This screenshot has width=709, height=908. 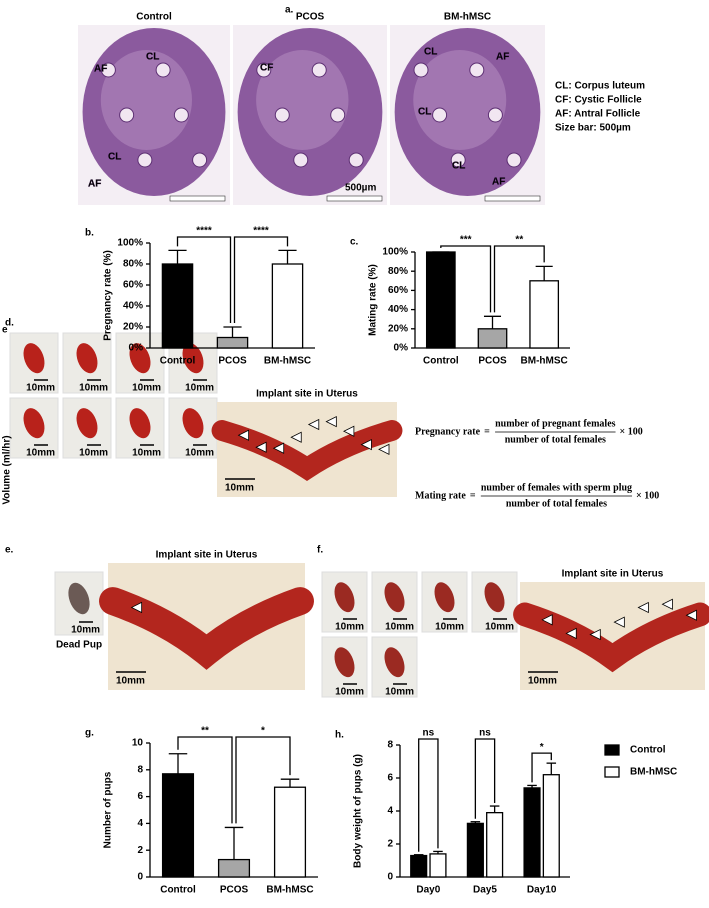 What do you see at coordinates (307, 451) in the screenshot?
I see `uterus` at bounding box center [307, 451].